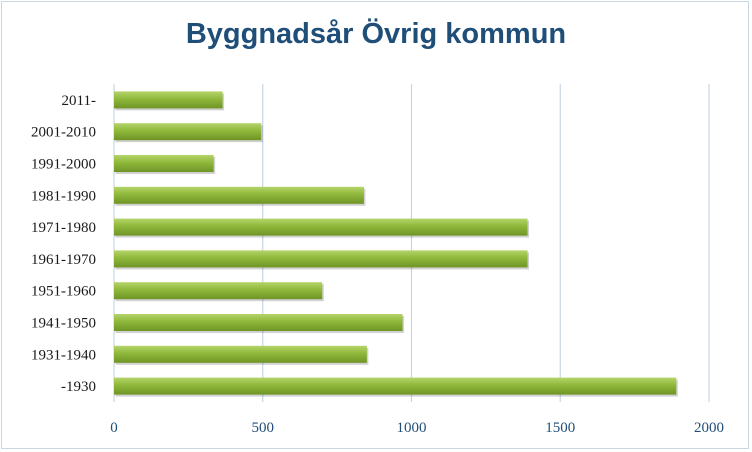 The width and height of the screenshot is (752, 452). I want to click on y-tick-label: 1991-2000, so click(63, 165).